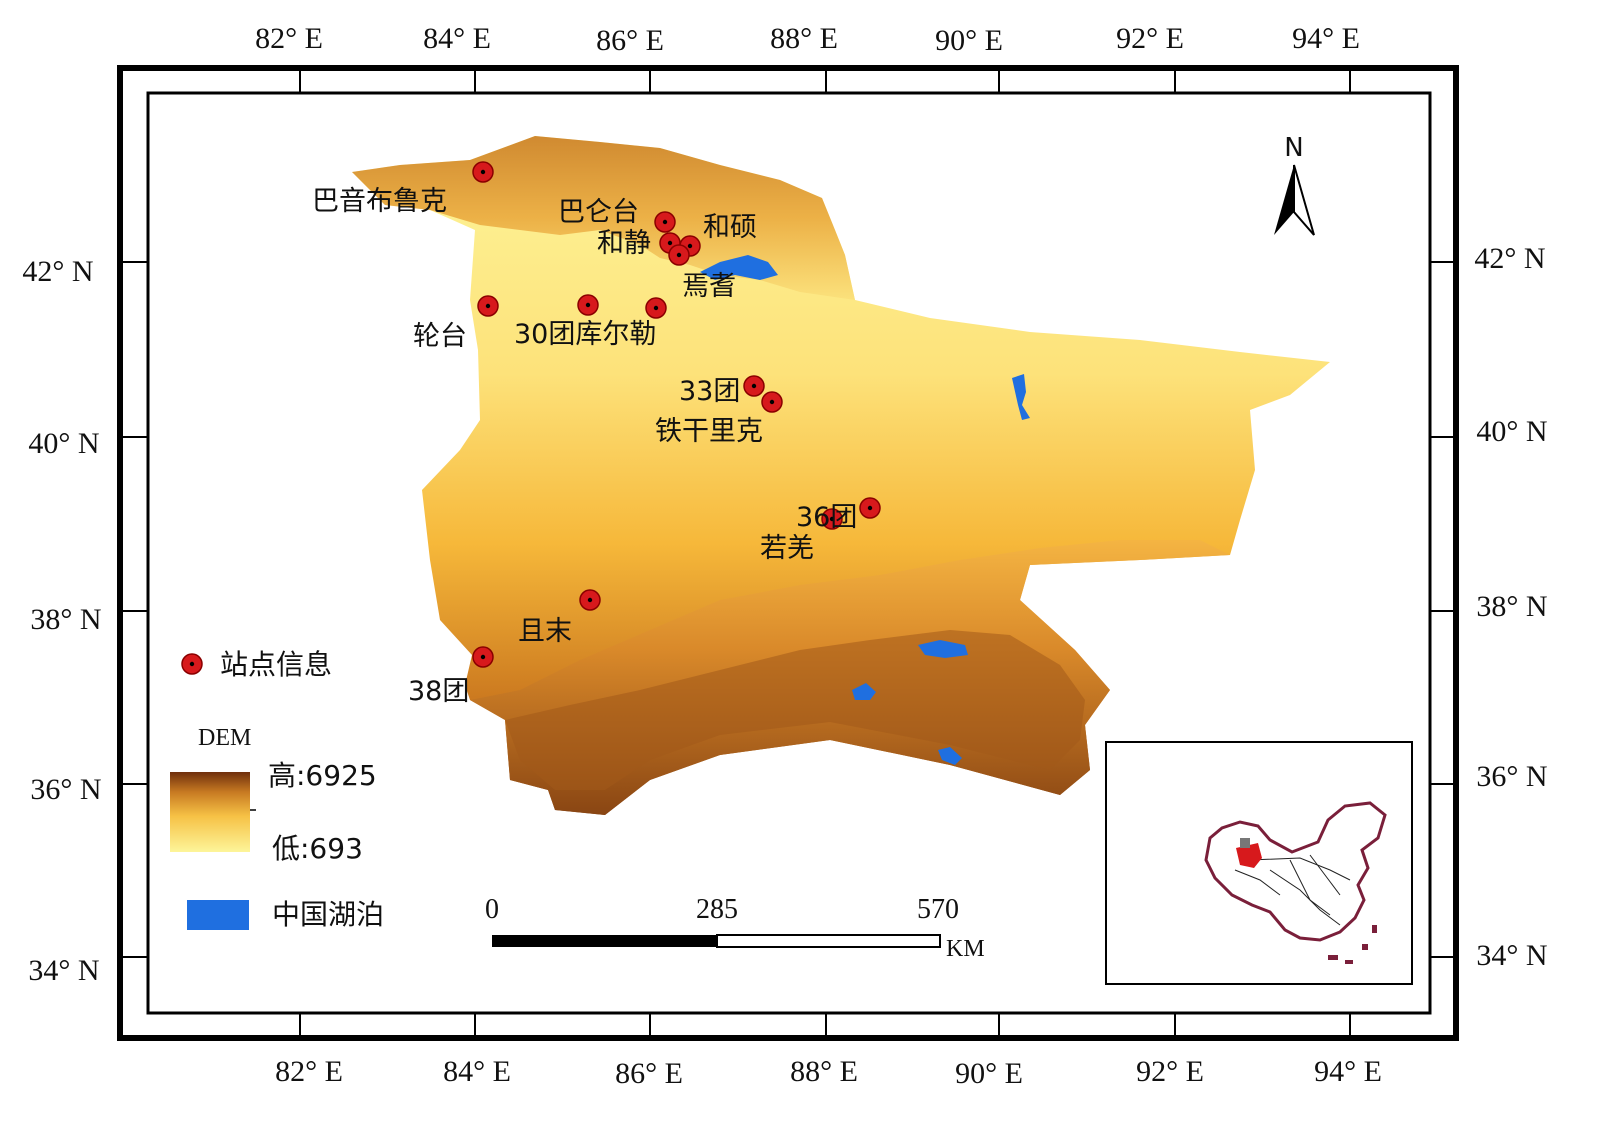 The width and height of the screenshot is (1600, 1125). What do you see at coordinates (709, 391) in the screenshot?
I see `station-label: 33团` at bounding box center [709, 391].